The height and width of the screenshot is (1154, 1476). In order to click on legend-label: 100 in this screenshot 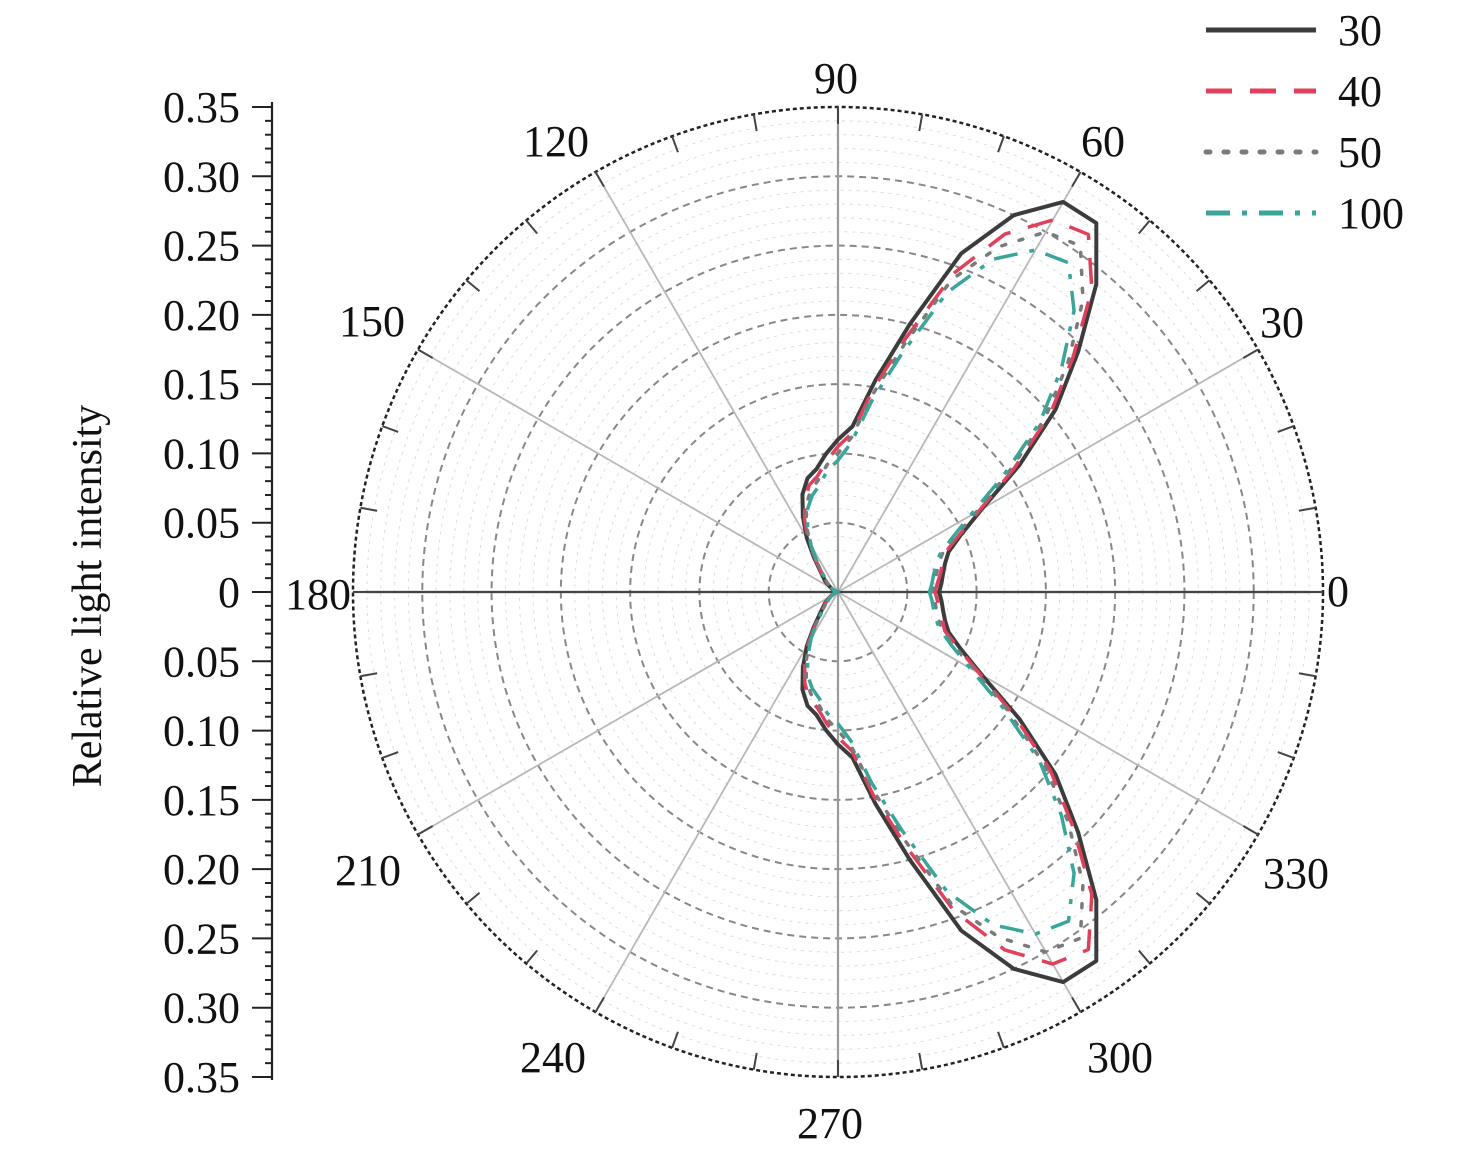, I will do `click(1371, 213)`.